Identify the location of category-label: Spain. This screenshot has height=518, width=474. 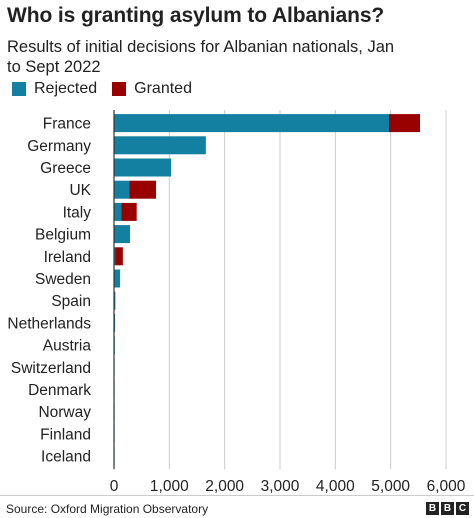
(71, 301).